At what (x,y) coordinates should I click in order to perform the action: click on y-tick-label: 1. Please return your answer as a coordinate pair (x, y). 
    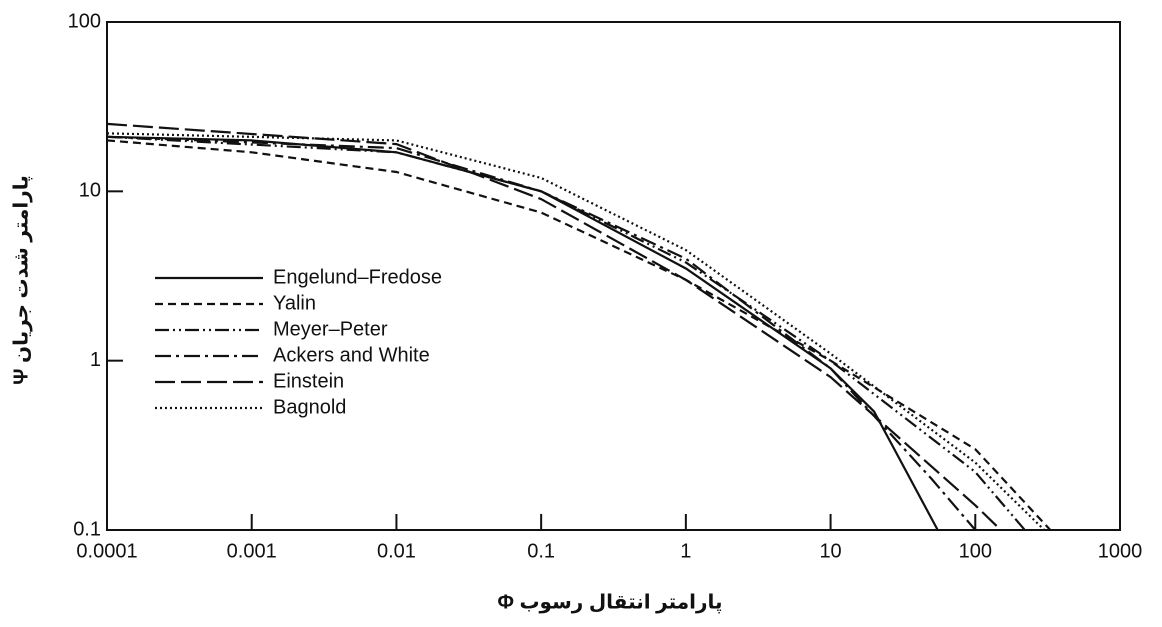
    Looking at the image, I should click on (95, 360).